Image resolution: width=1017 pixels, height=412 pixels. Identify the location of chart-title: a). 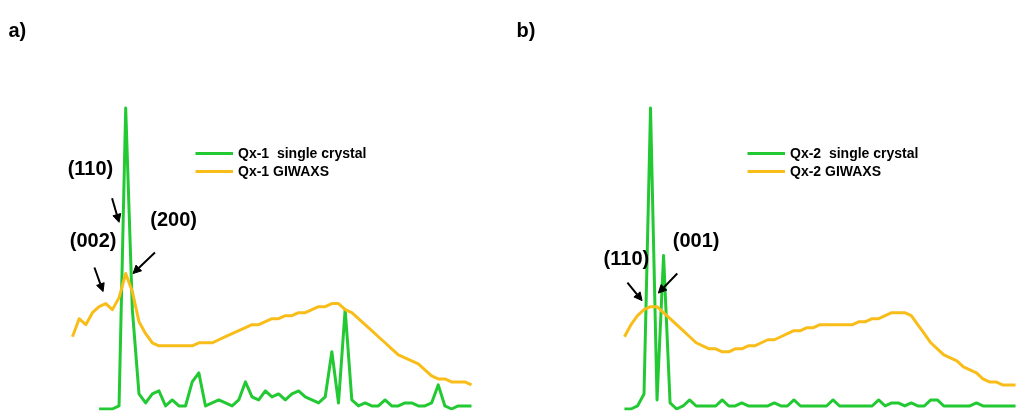
(17, 29).